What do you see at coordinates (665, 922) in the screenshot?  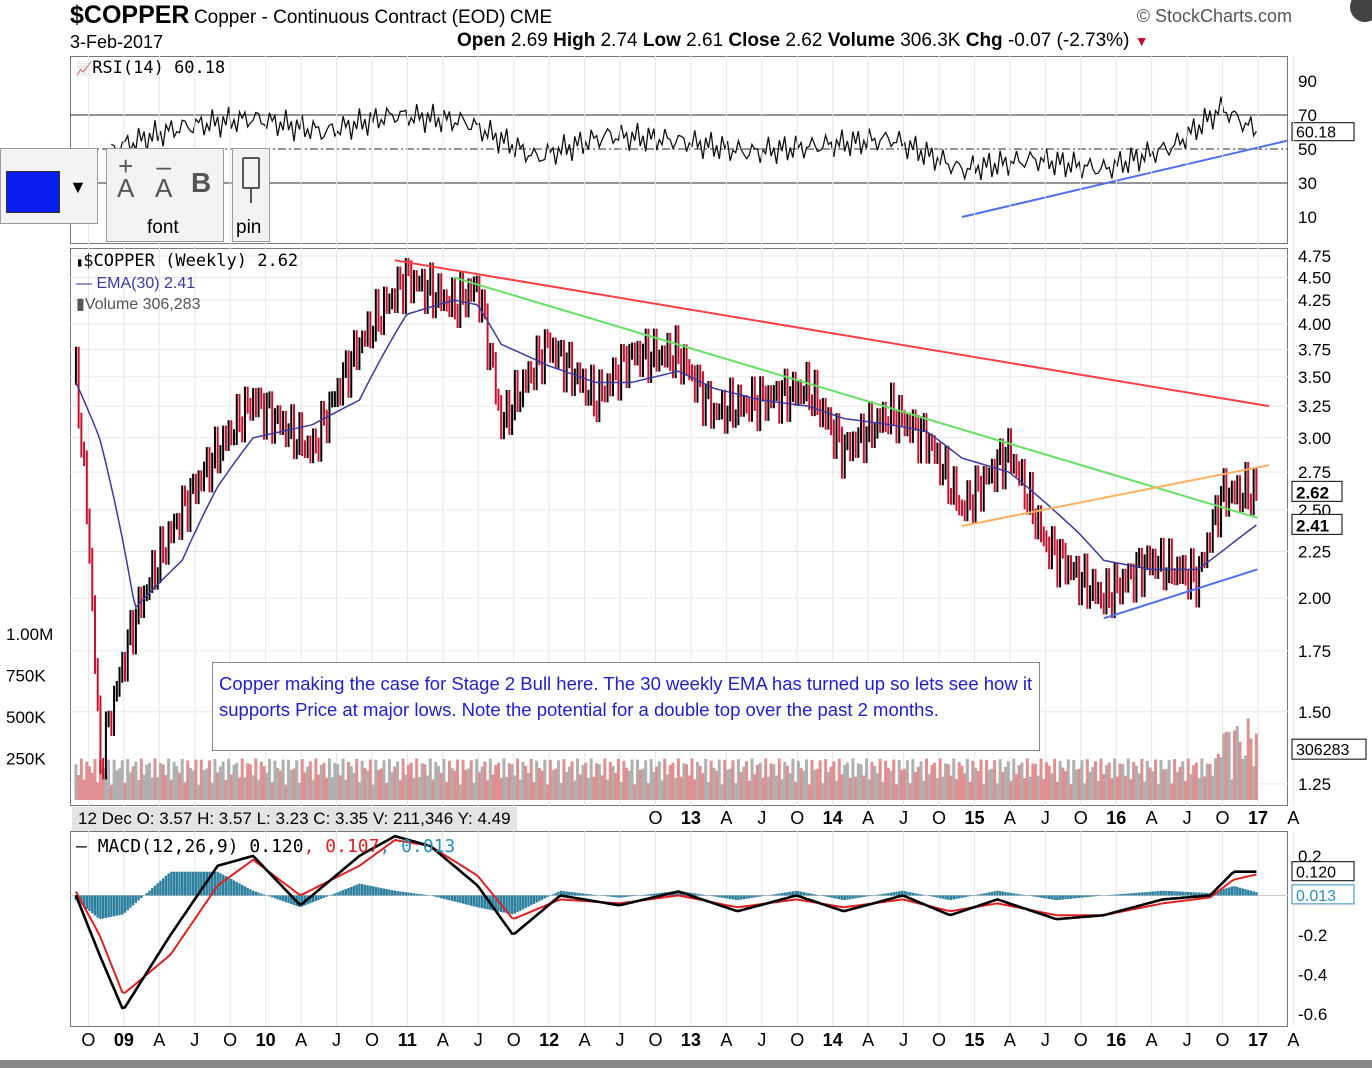 I see `macd-line` at bounding box center [665, 922].